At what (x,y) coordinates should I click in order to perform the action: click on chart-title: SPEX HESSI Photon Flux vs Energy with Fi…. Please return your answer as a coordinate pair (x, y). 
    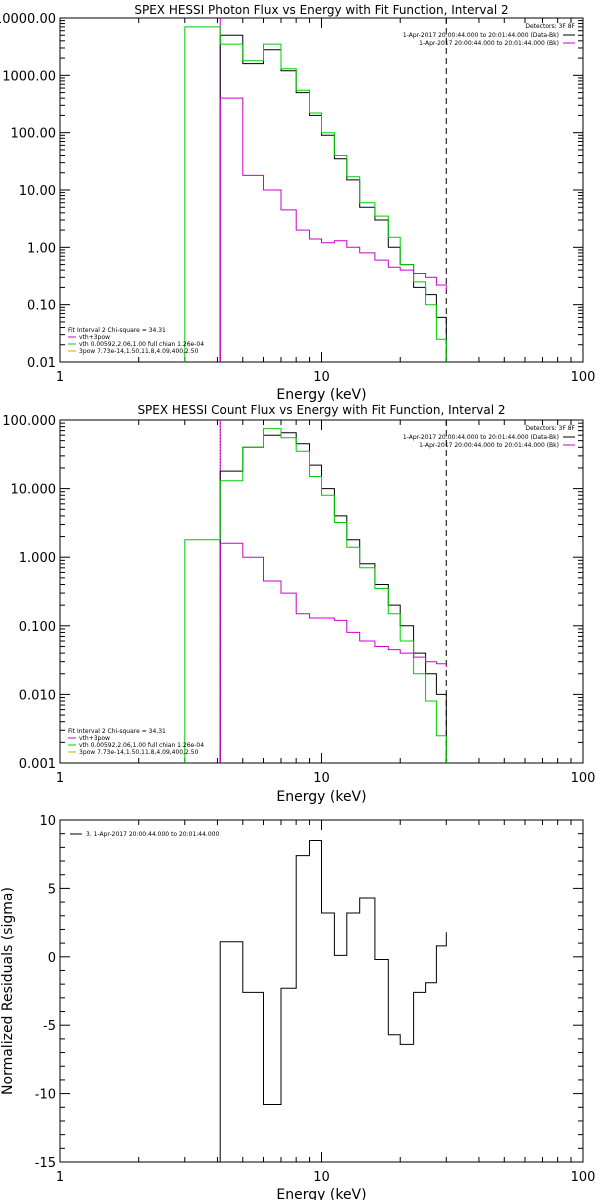
    Looking at the image, I should click on (321, 10).